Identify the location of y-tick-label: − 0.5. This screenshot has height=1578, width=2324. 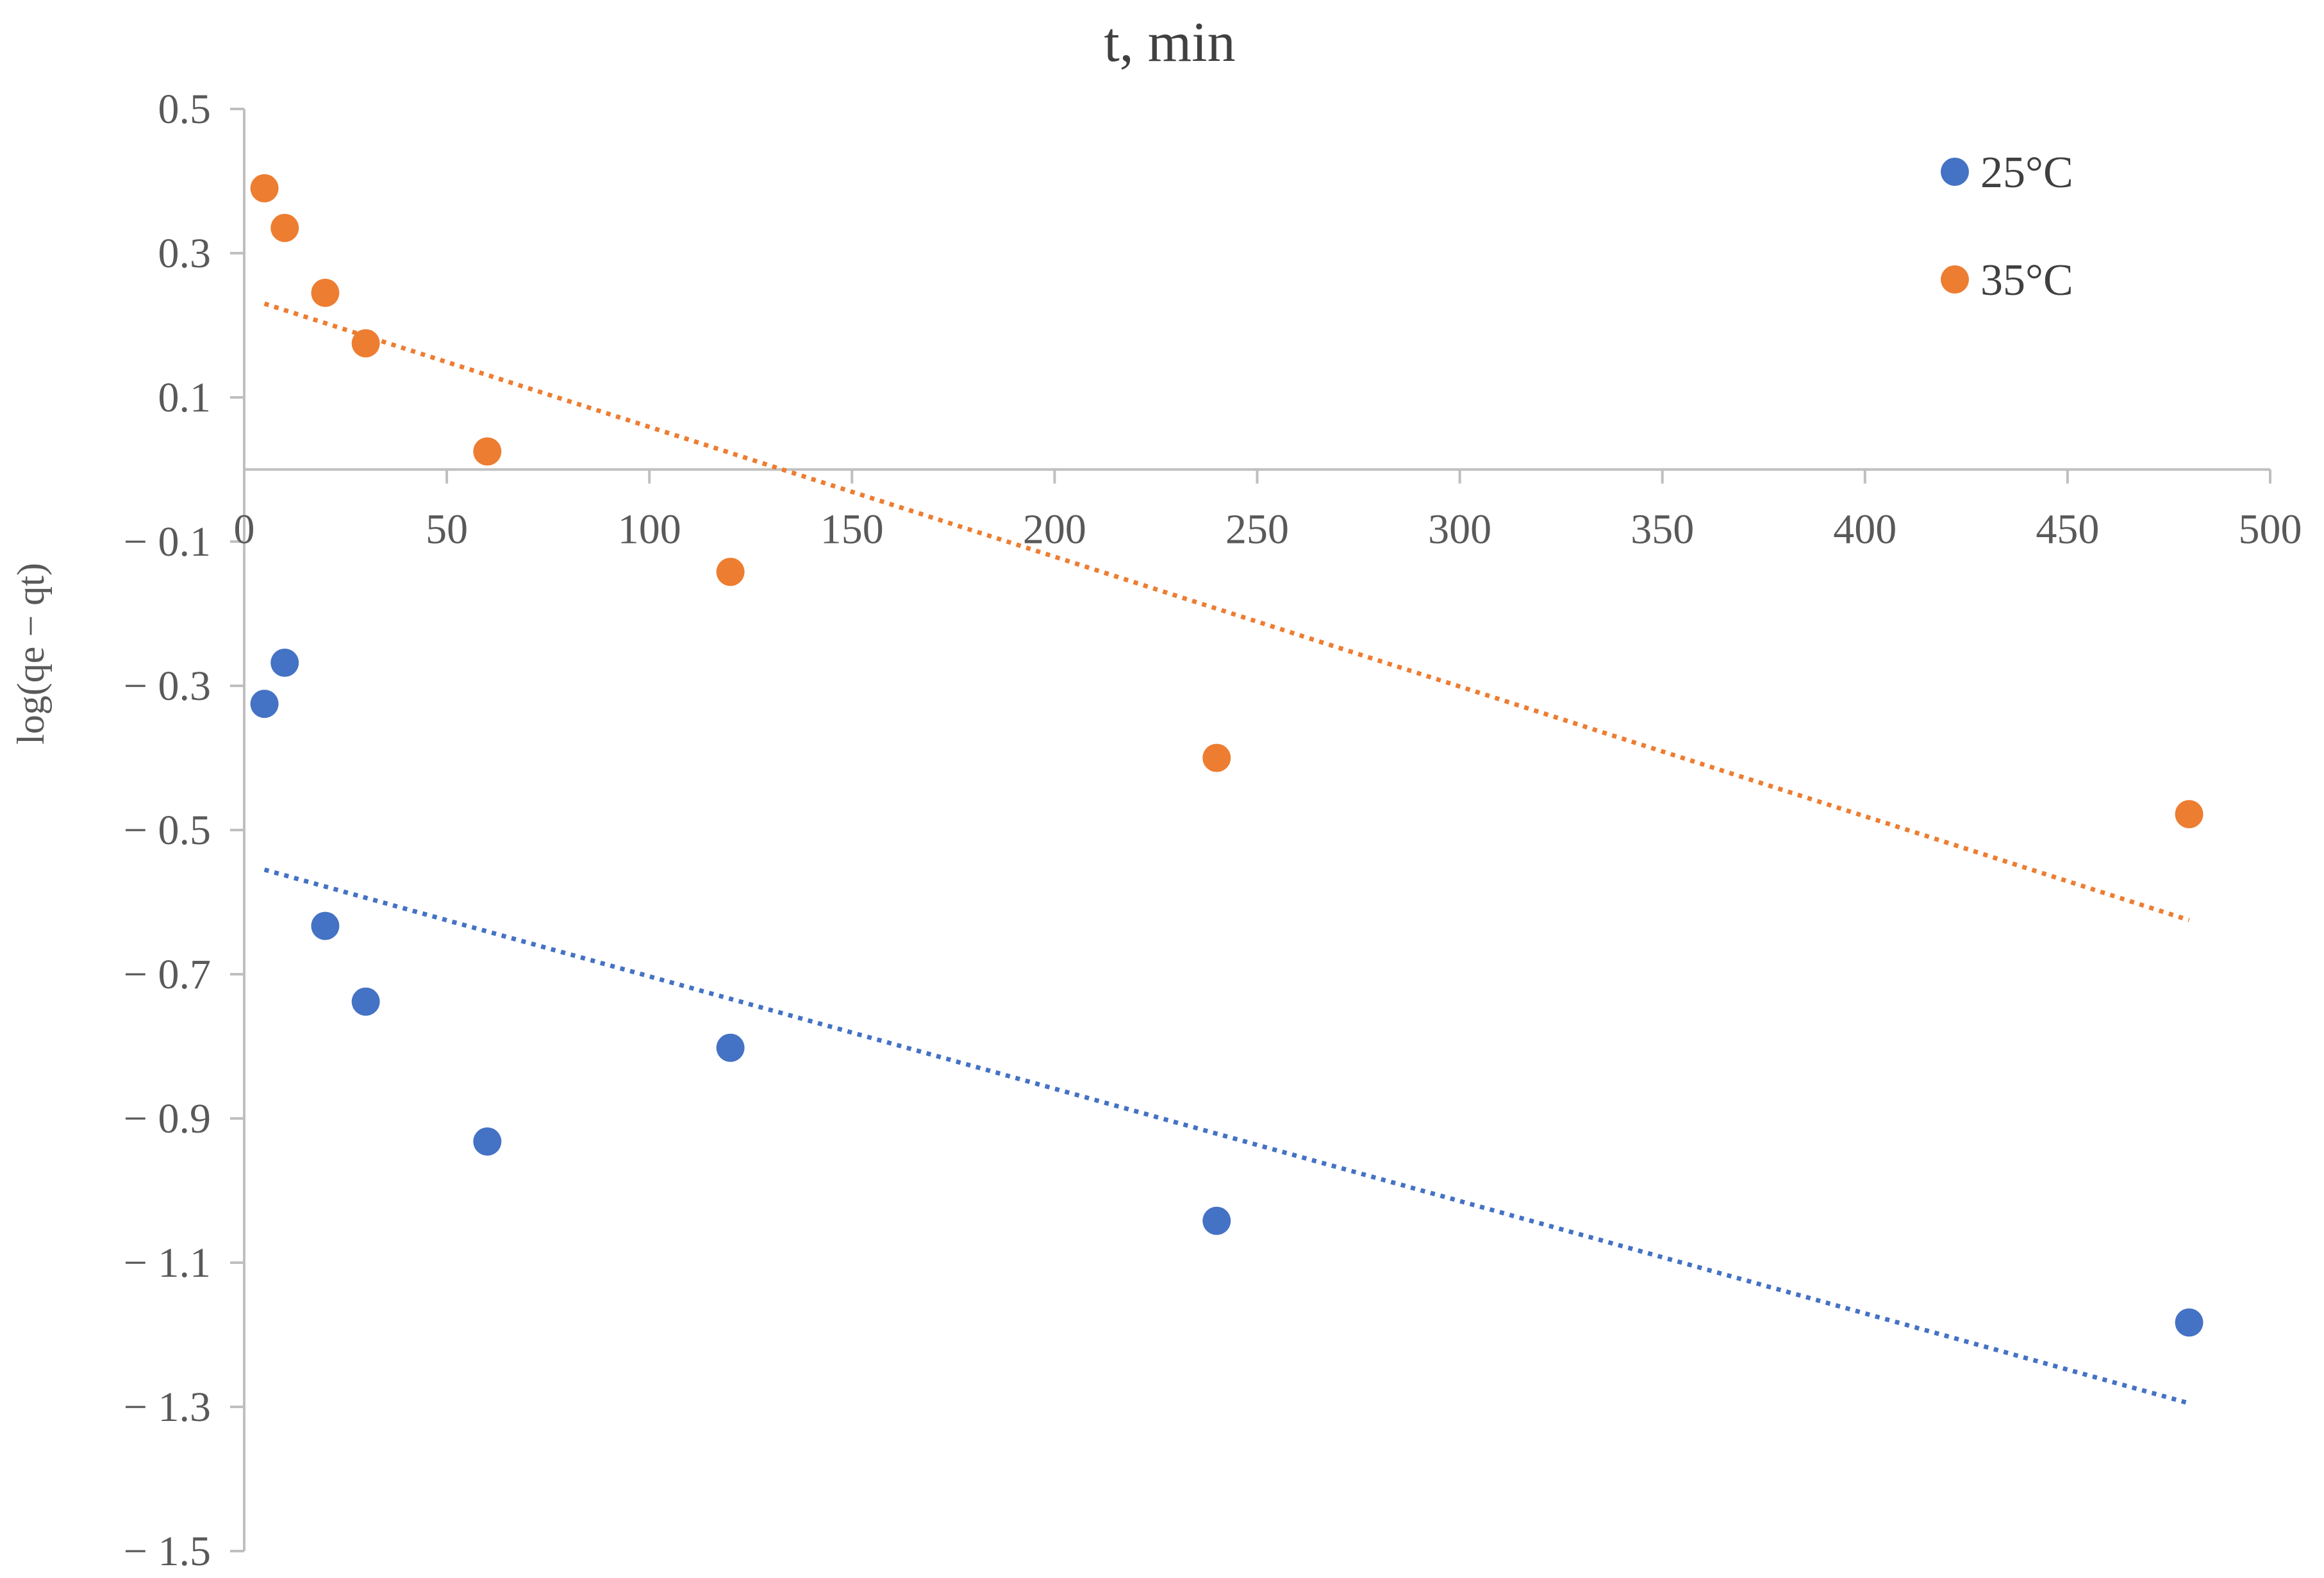
(168, 830).